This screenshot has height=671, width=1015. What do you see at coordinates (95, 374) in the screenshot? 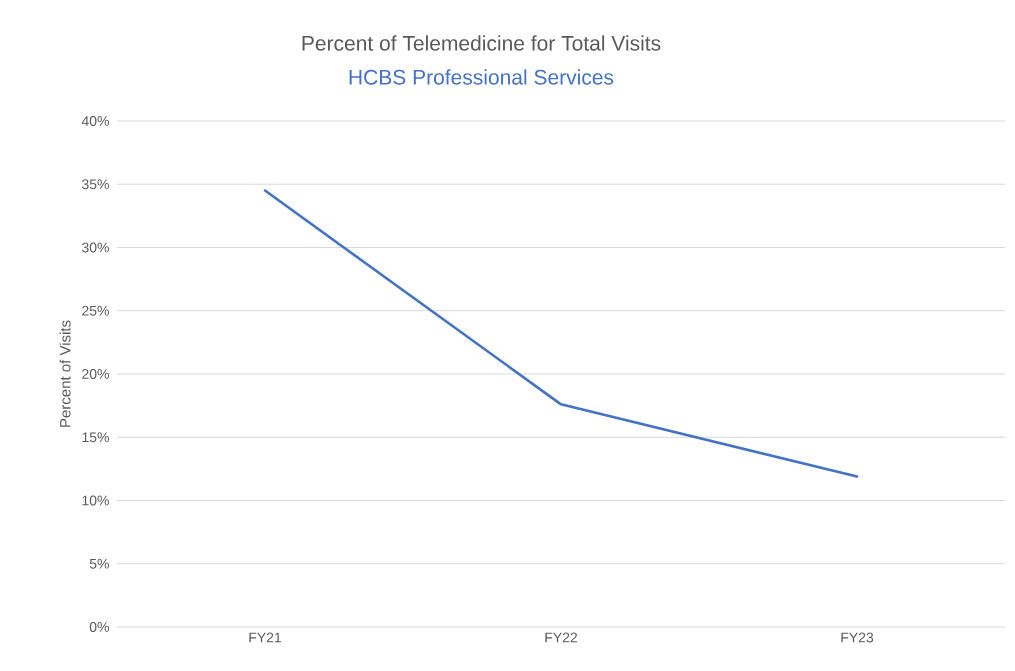
I see `y-tick-label: 20%` at bounding box center [95, 374].